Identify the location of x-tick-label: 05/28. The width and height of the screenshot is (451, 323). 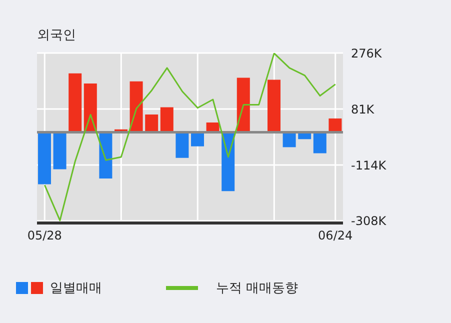
(44, 235).